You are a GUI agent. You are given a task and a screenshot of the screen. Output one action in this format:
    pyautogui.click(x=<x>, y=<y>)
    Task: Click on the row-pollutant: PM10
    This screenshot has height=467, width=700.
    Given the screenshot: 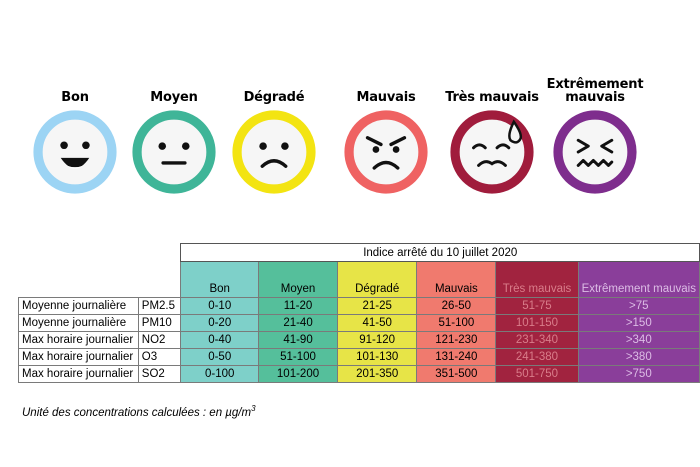 What is the action you would take?
    pyautogui.click(x=159, y=323)
    